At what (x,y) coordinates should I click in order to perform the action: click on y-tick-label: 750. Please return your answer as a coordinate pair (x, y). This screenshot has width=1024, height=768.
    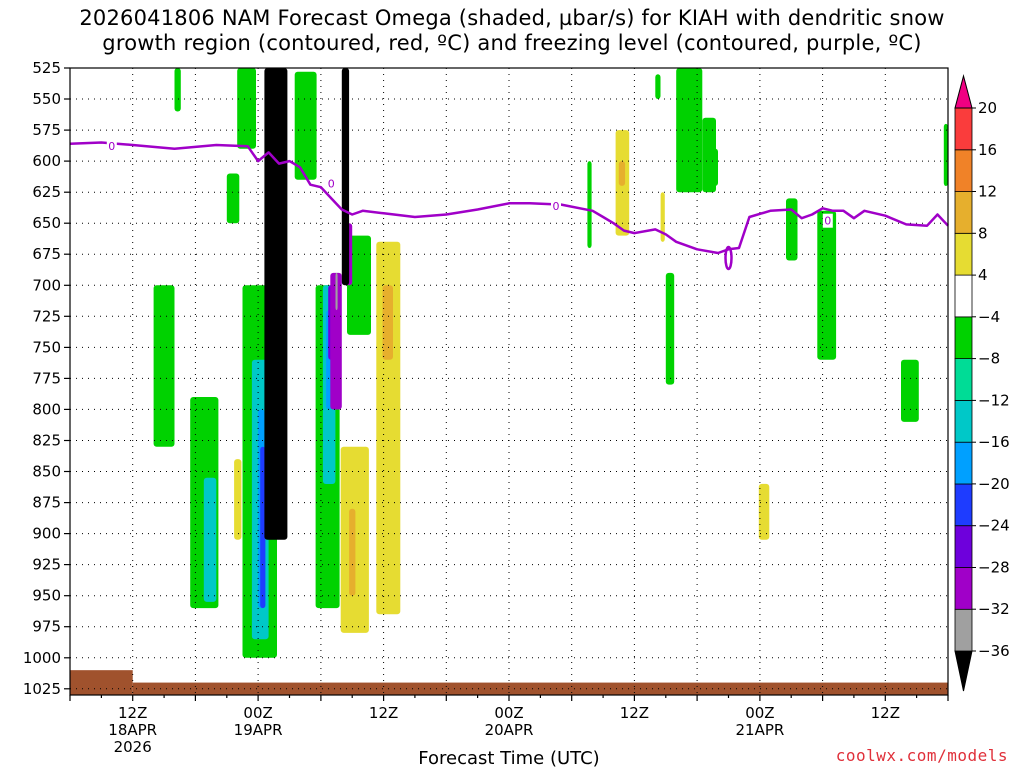
    Looking at the image, I should click on (46, 347).